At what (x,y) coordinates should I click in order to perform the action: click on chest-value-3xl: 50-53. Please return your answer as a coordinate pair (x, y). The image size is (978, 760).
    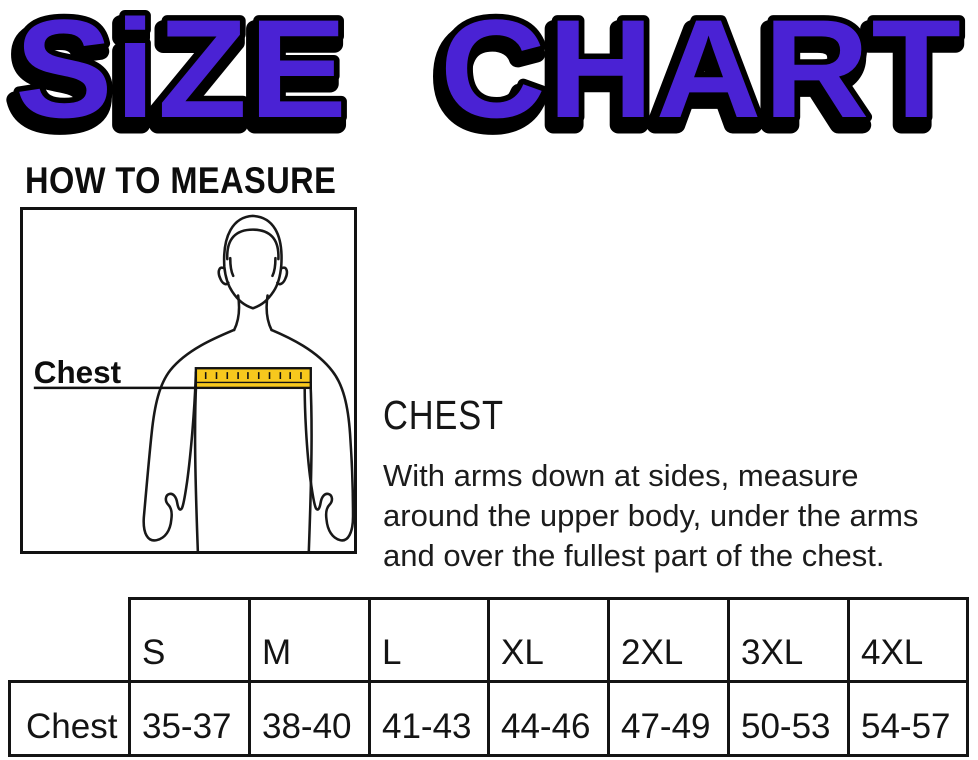
    Looking at the image, I should click on (788, 718).